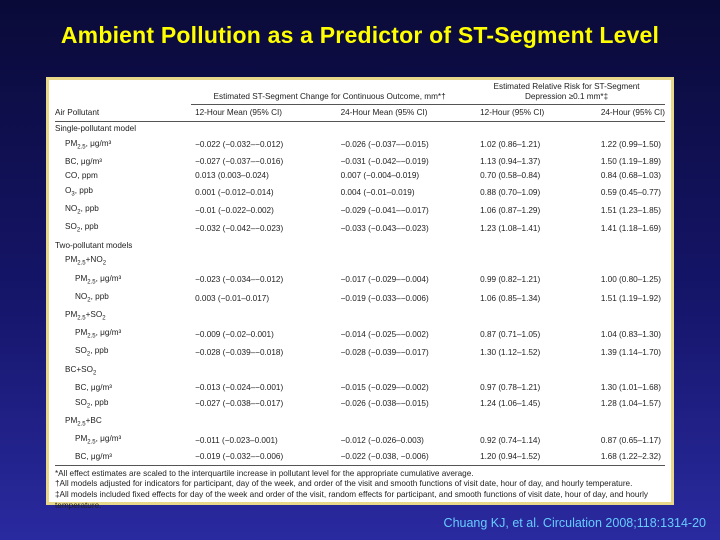 This screenshot has width=720, height=540. I want to click on table-cell: 1.50 (1.19–1.89), so click(630, 161).